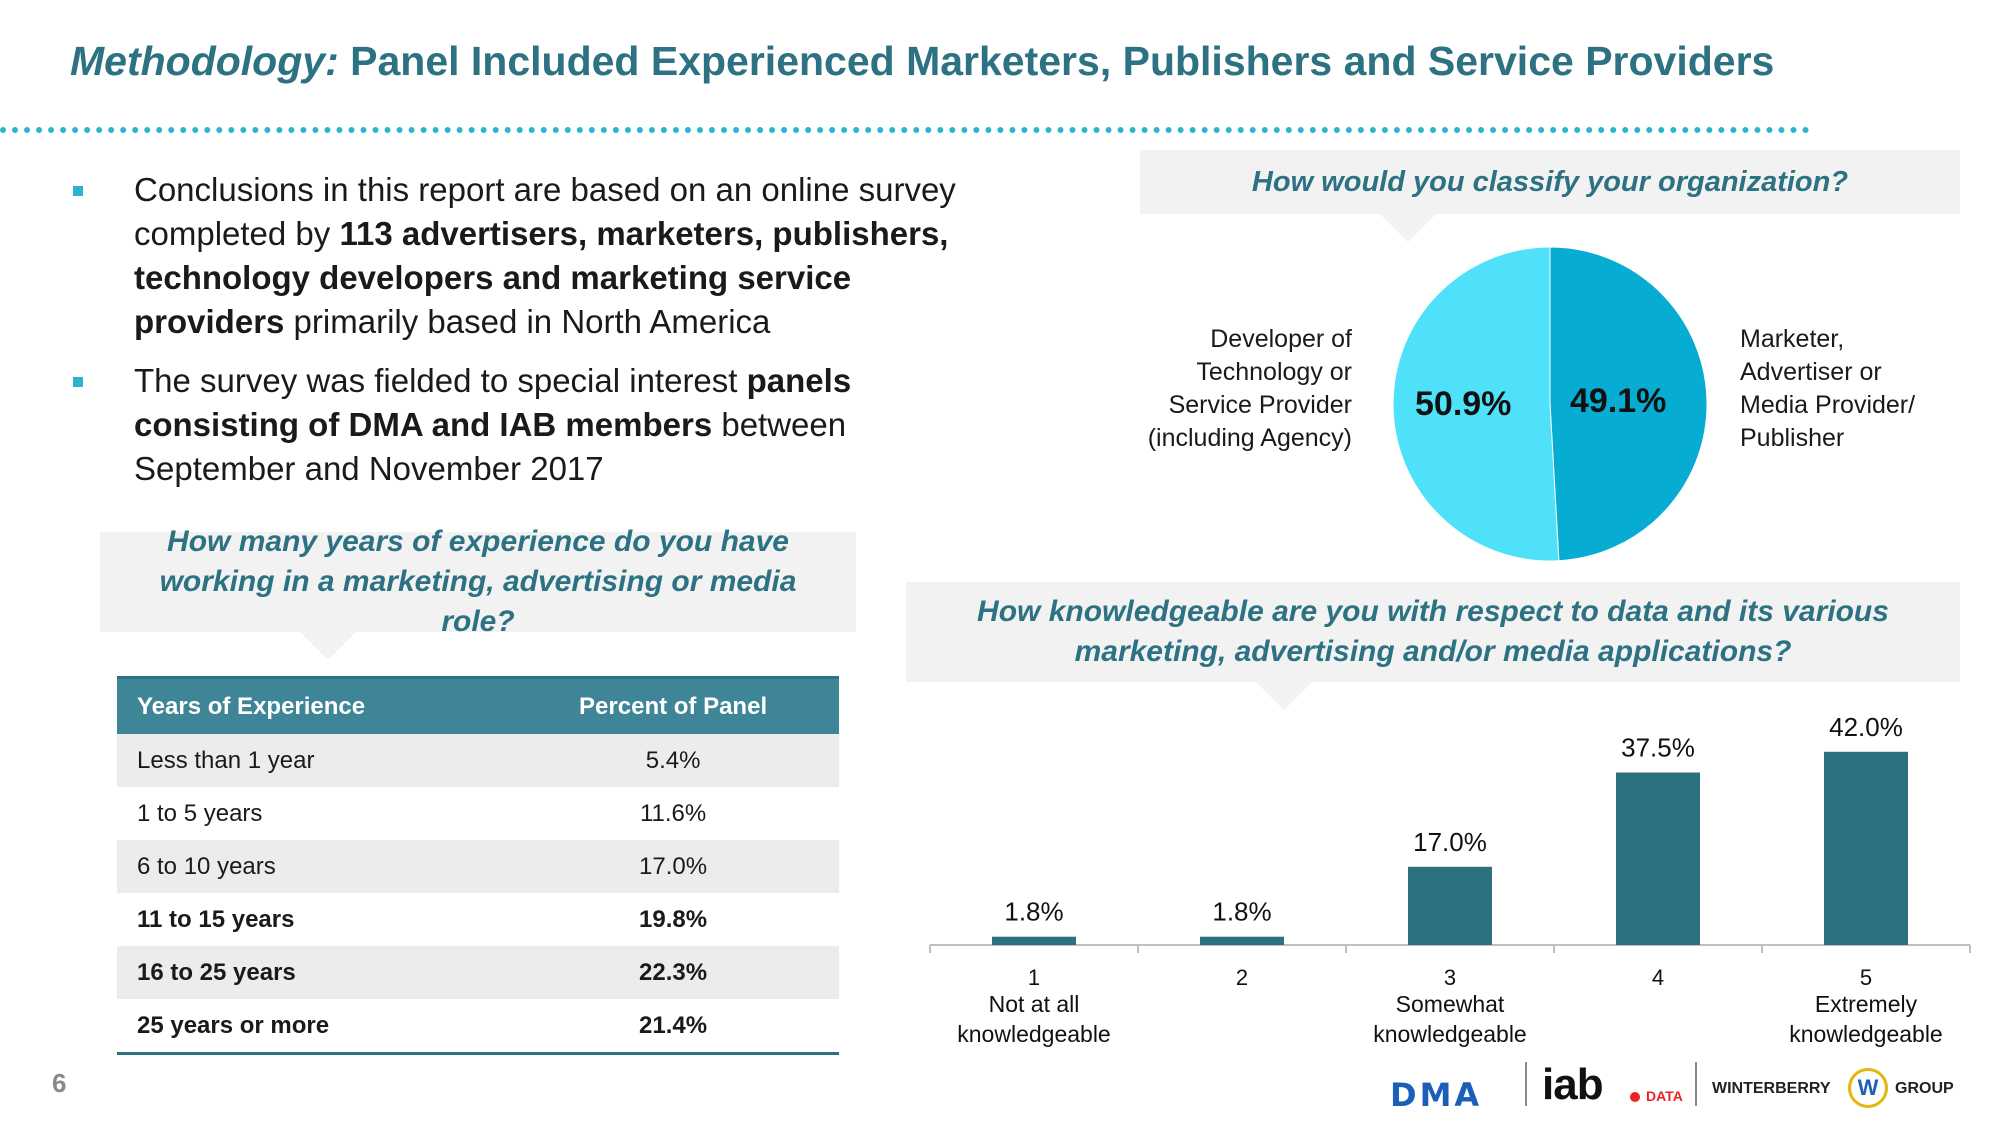 This screenshot has width=2000, height=1126. I want to click on x-tick-label: 1, so click(1034, 977).